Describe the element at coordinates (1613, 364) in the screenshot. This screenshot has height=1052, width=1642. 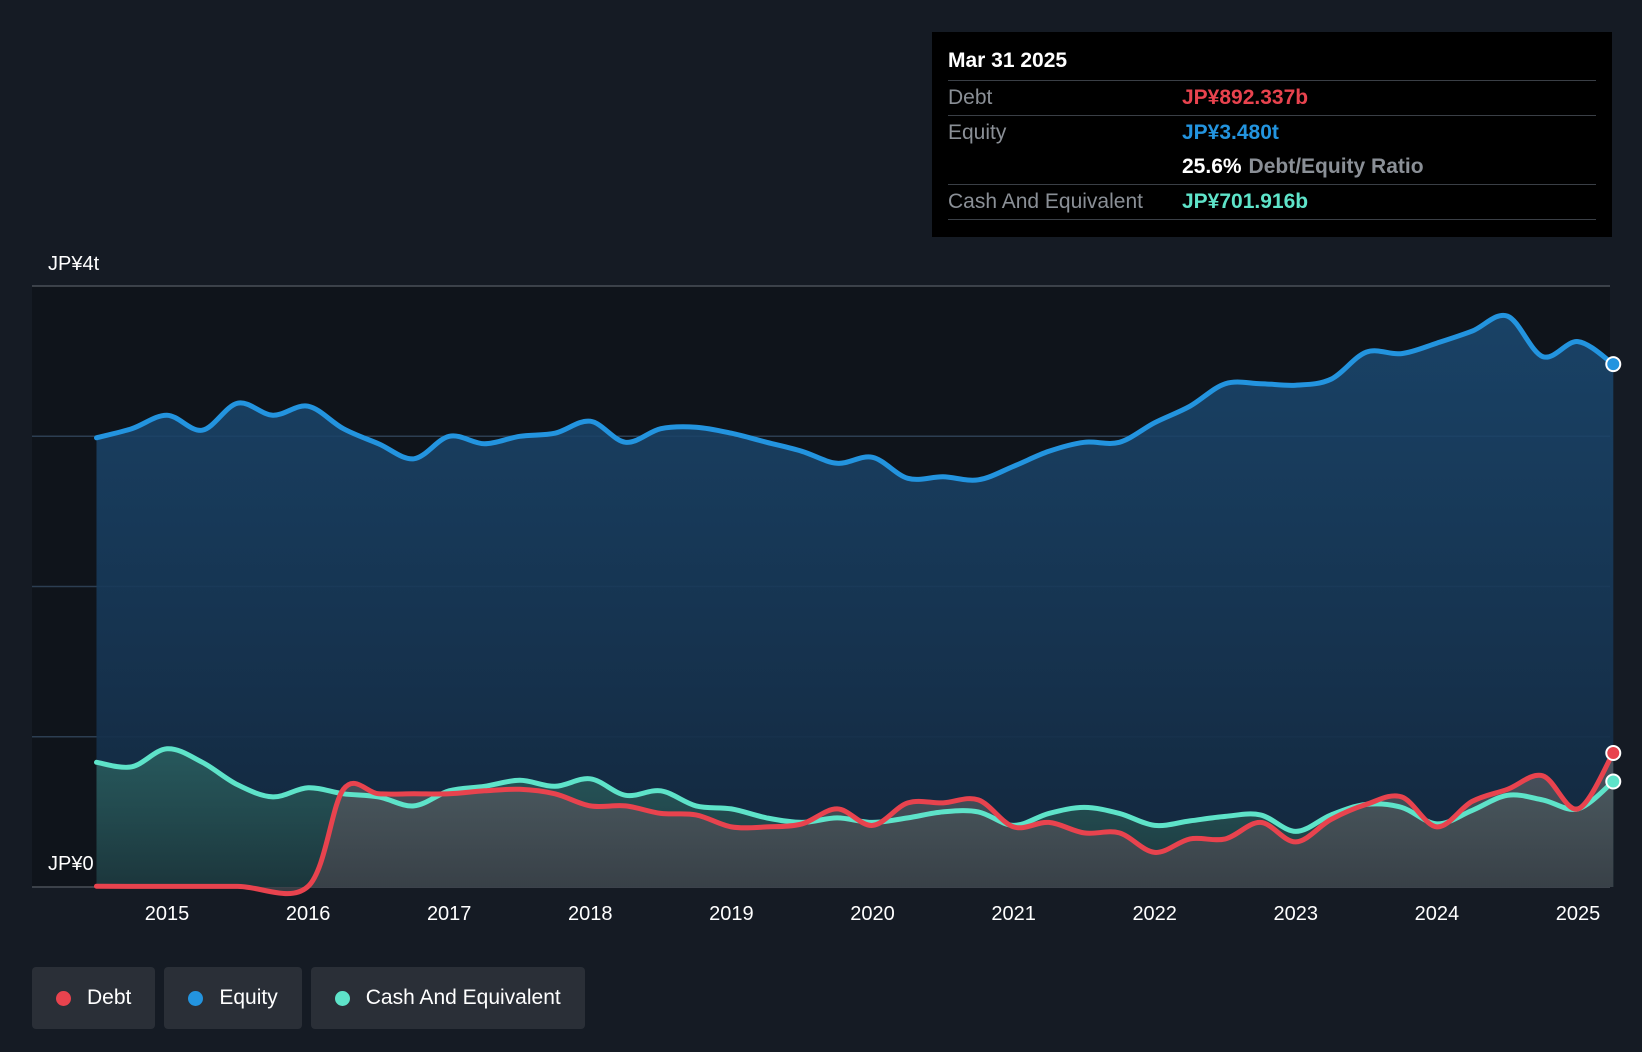
I see `equity-end-marker` at that location.